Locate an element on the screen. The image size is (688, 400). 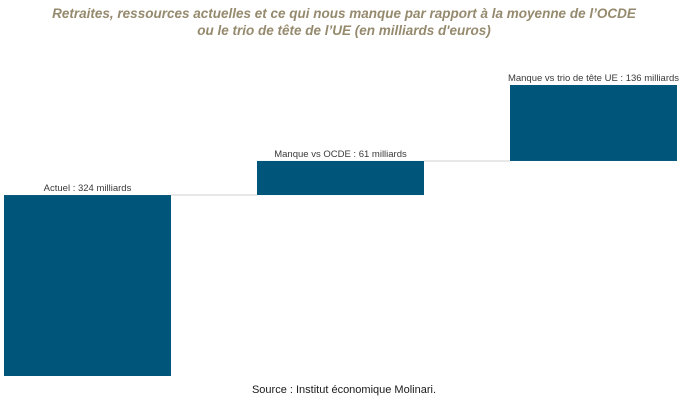
bar-label-0: Actuel : 324 milliards is located at coordinates (88, 188).